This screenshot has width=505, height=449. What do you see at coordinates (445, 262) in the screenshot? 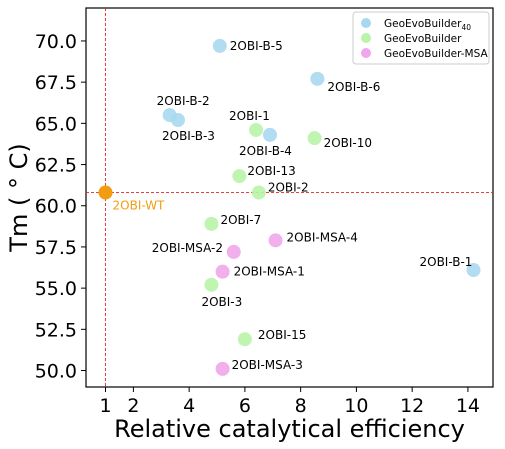
I see `point-label: 2OBI-B-1` at bounding box center [445, 262].